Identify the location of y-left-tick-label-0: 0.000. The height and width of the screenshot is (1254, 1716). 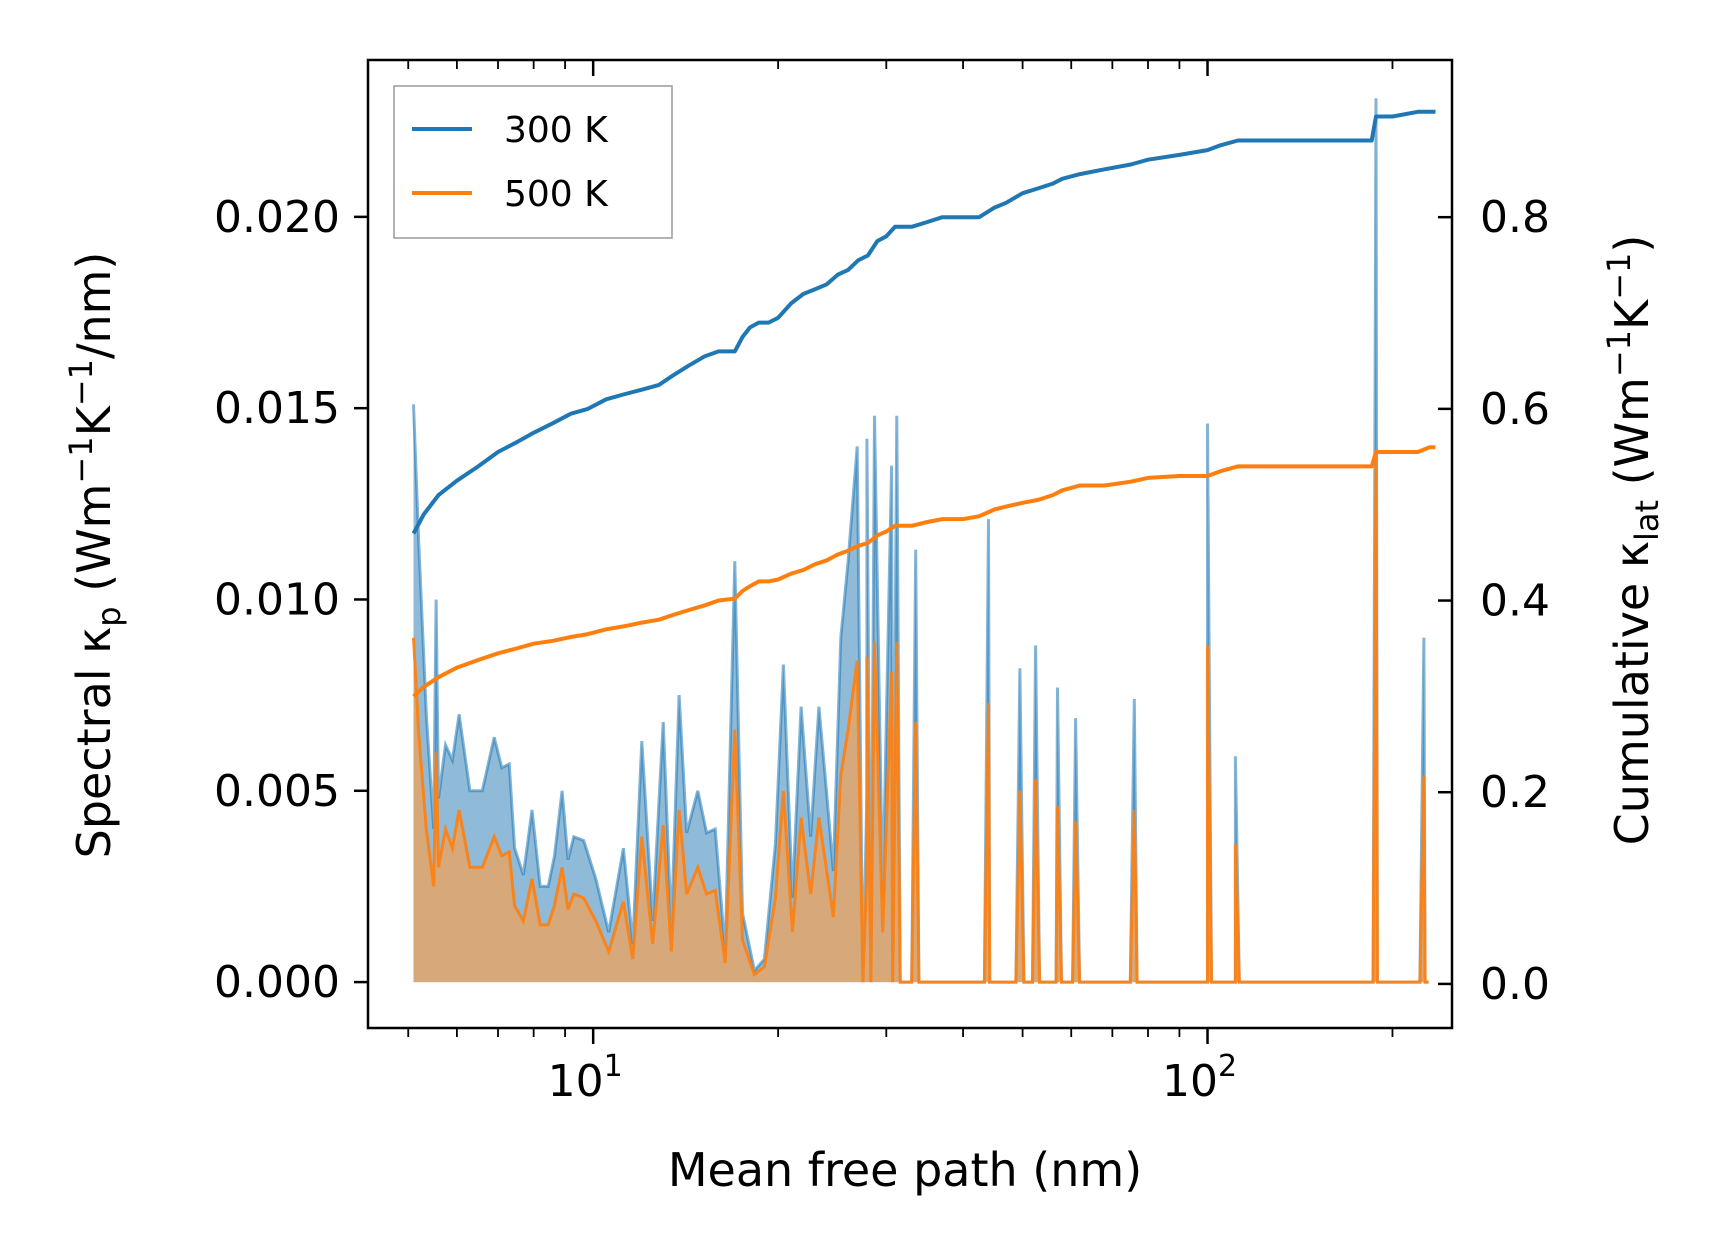
(277, 982).